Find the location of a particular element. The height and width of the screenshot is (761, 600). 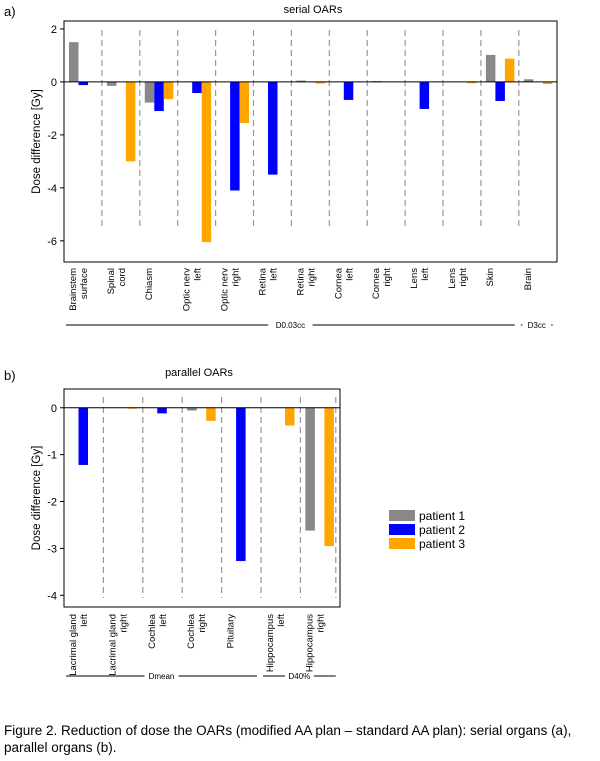

legend-label: patient 2 is located at coordinates (442, 530).